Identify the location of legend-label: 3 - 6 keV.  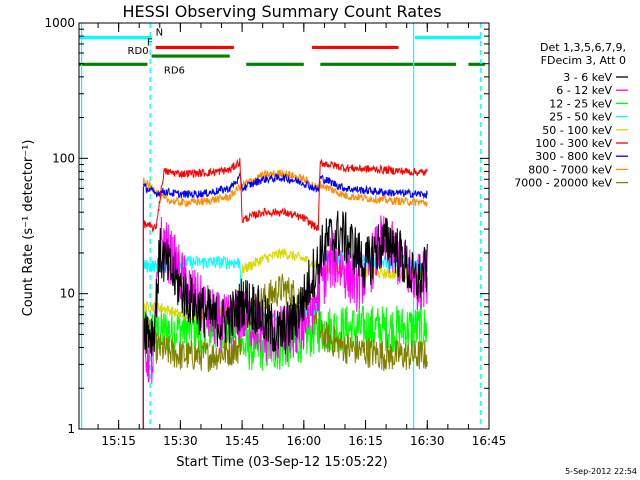
(587, 77).